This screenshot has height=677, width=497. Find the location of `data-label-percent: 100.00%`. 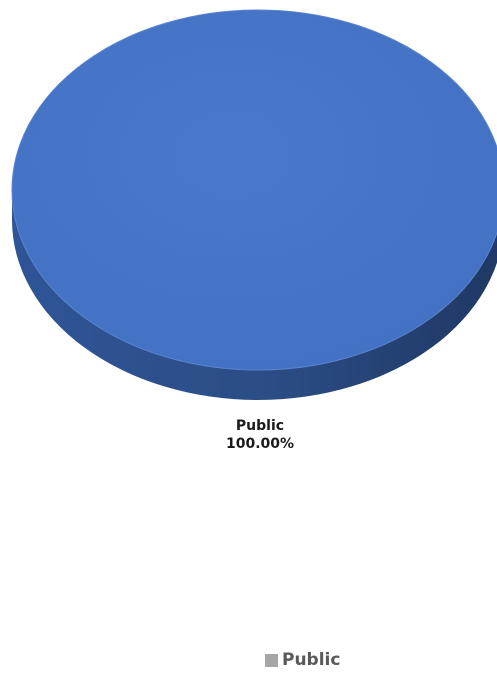

data-label-percent: 100.00% is located at coordinates (260, 444).